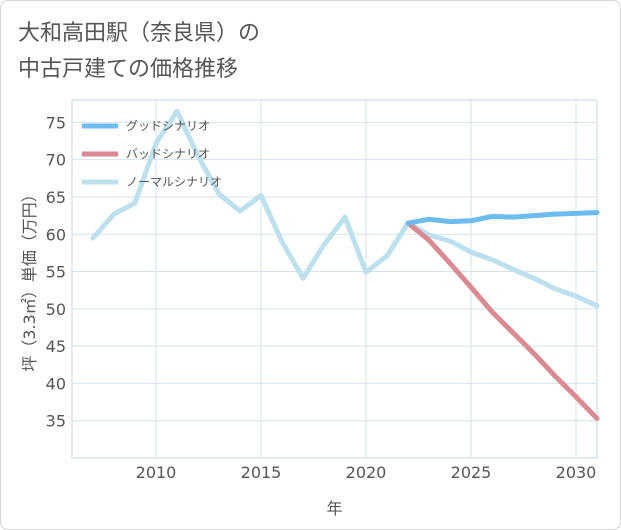 This screenshot has width=621, height=530. Describe the element at coordinates (56, 160) in the screenshot. I see `y-tick-label: 70` at that location.